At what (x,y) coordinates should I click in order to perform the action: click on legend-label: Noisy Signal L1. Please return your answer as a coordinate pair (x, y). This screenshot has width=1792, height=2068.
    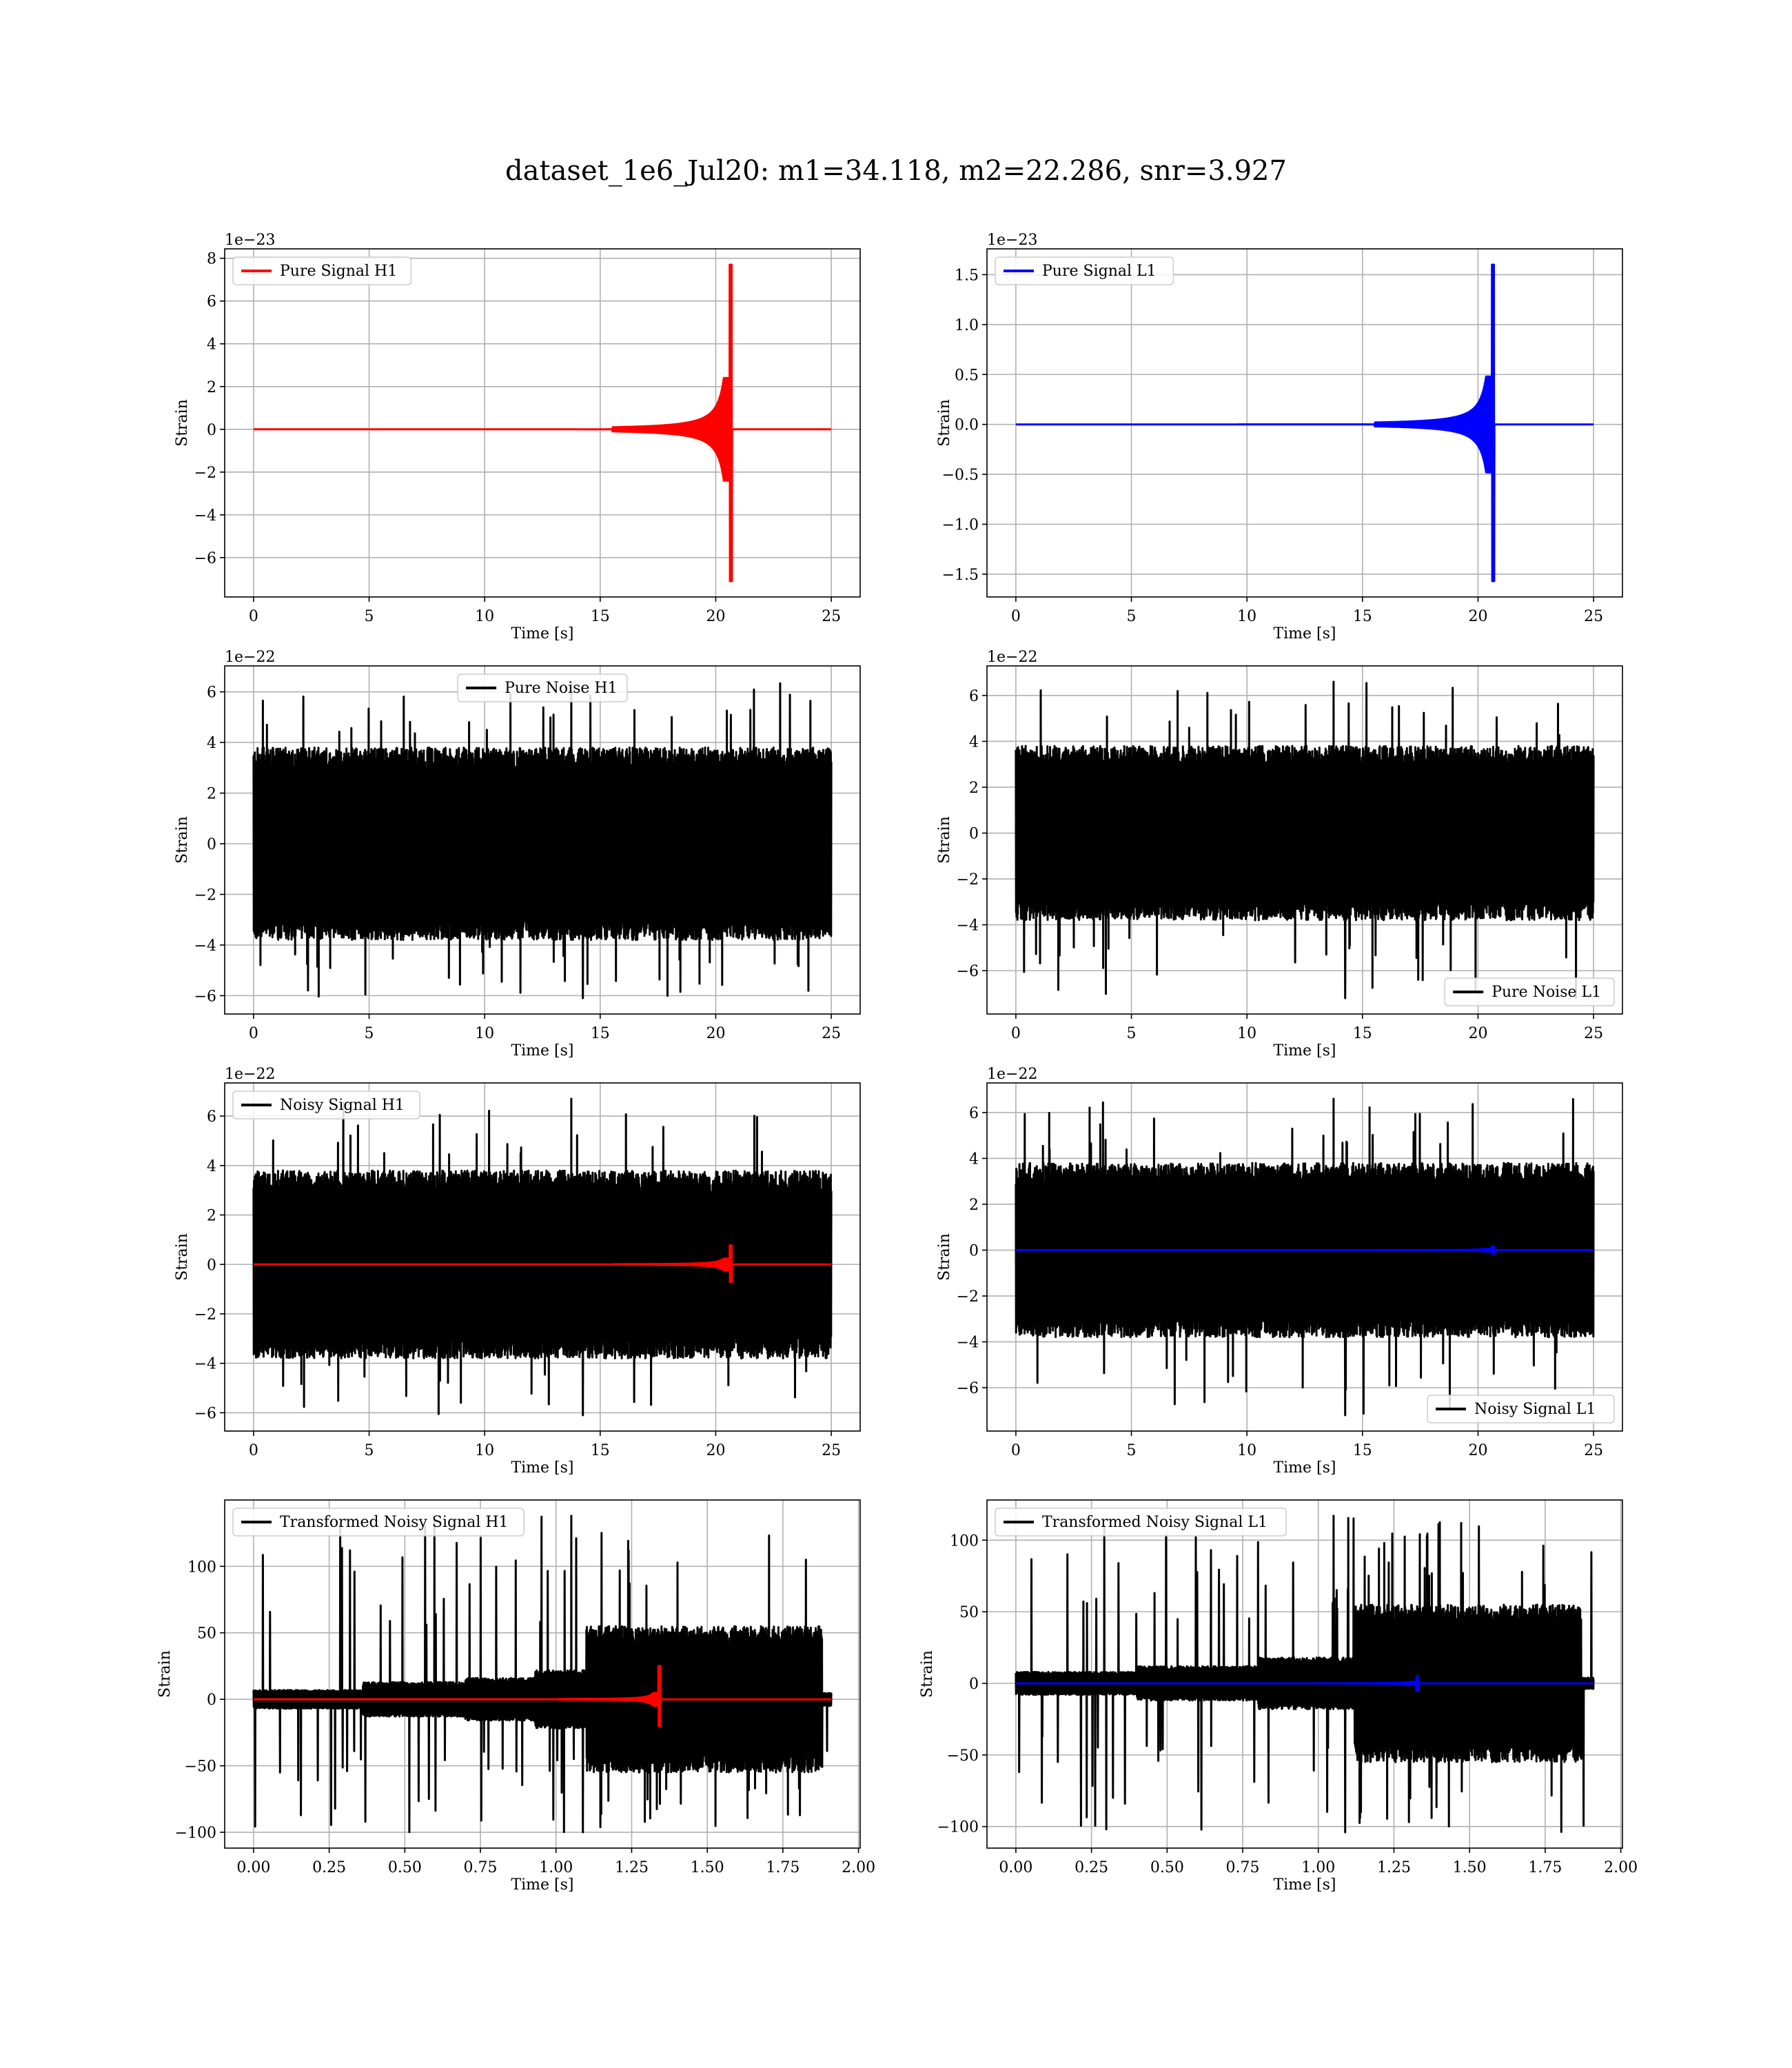
    Looking at the image, I should click on (1535, 1409).